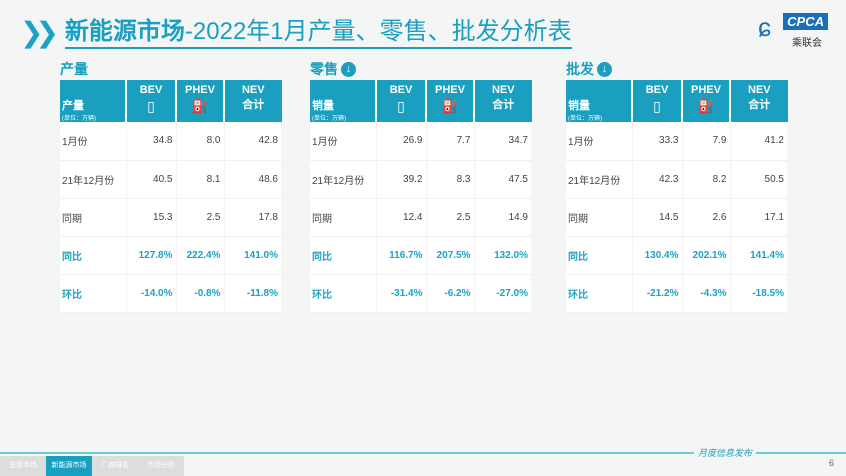 The height and width of the screenshot is (476, 846). I want to click on cell-value: -0.8%, so click(200, 293).